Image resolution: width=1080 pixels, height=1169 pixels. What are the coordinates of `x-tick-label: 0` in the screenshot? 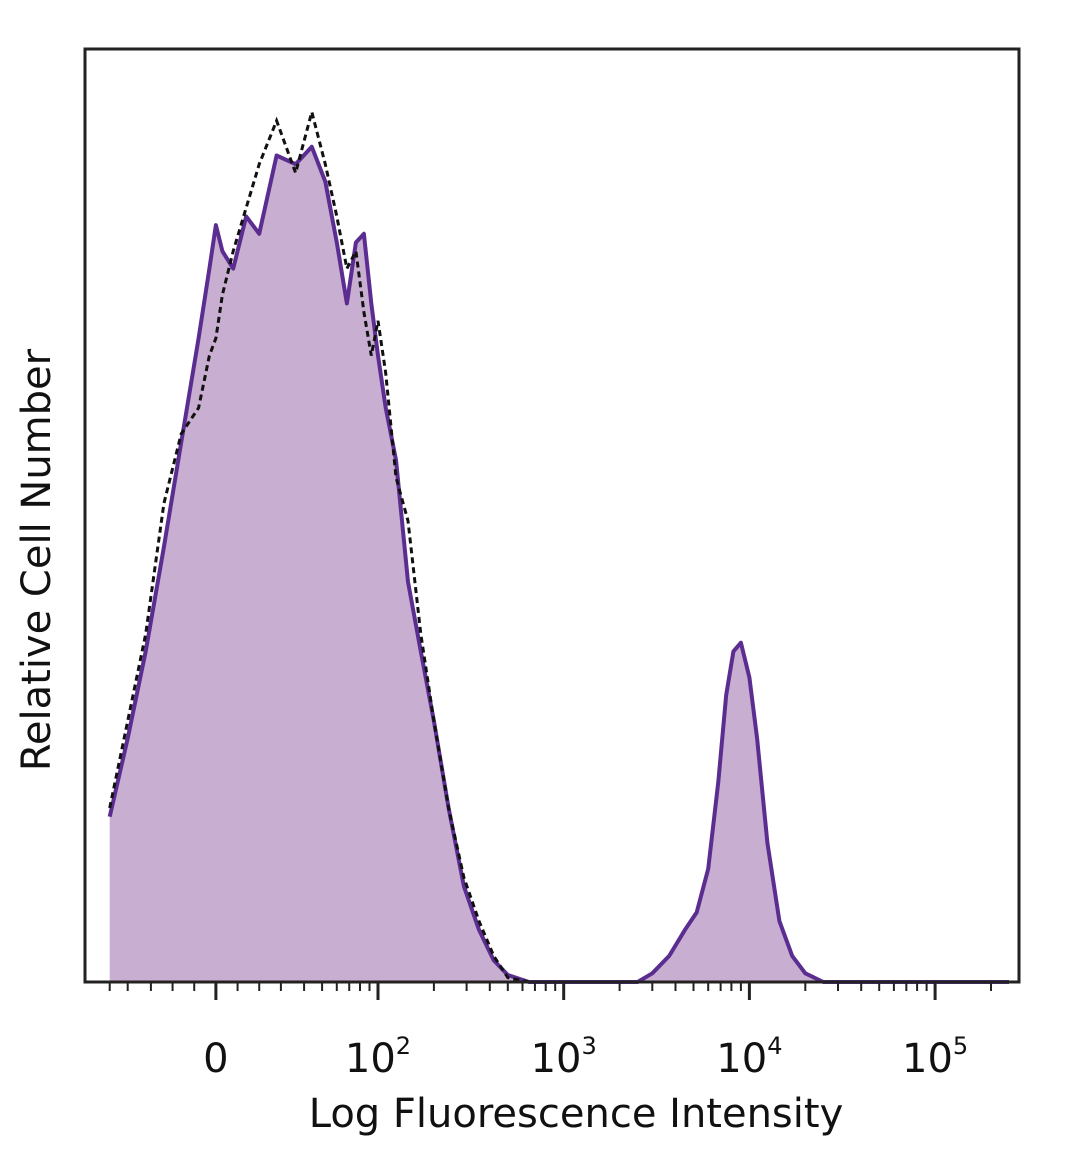 It's located at (215, 1059).